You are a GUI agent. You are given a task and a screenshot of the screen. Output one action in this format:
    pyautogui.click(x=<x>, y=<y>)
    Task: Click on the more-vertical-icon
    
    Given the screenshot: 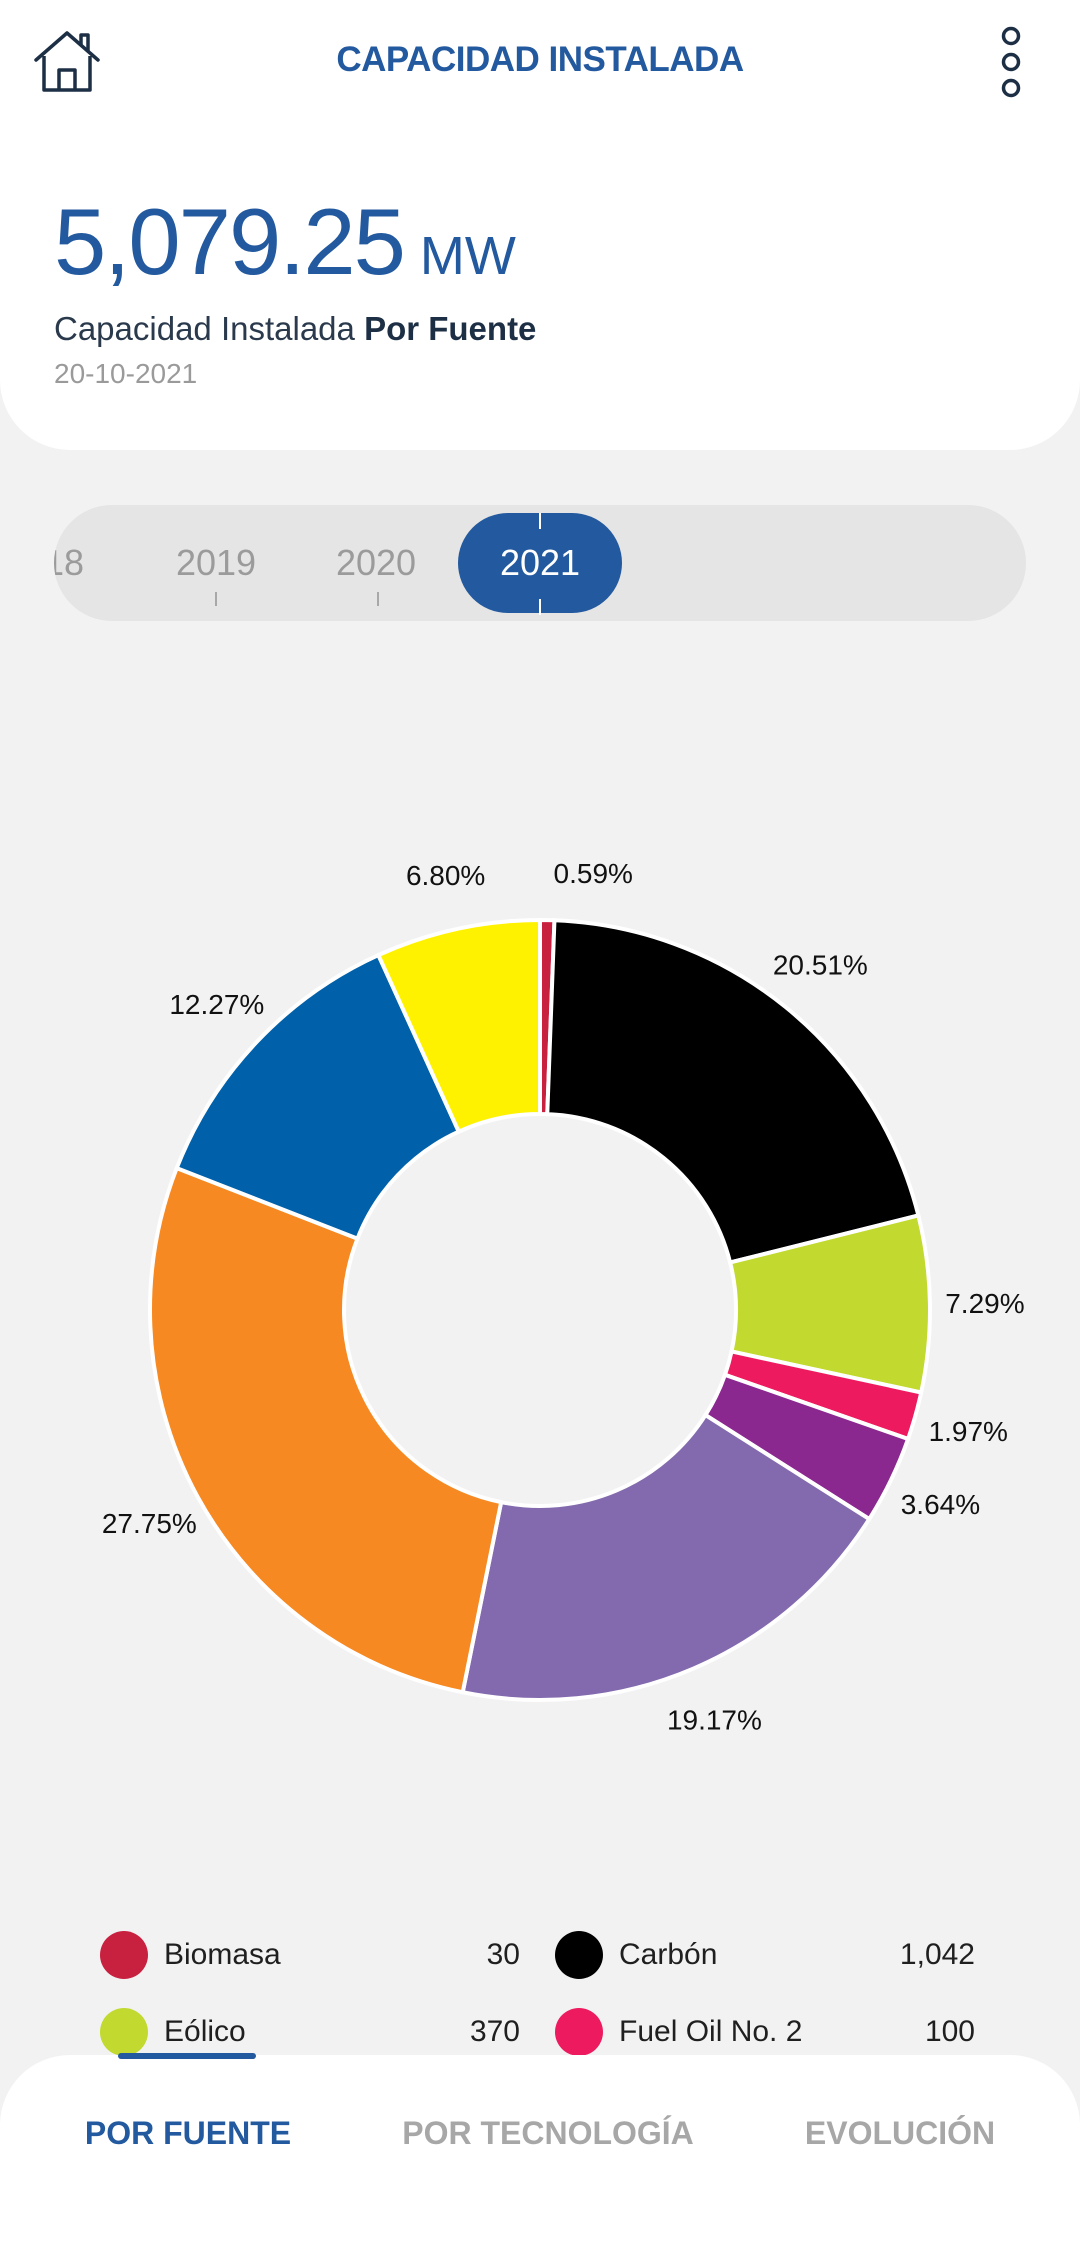 What is the action you would take?
    pyautogui.click(x=1011, y=62)
    